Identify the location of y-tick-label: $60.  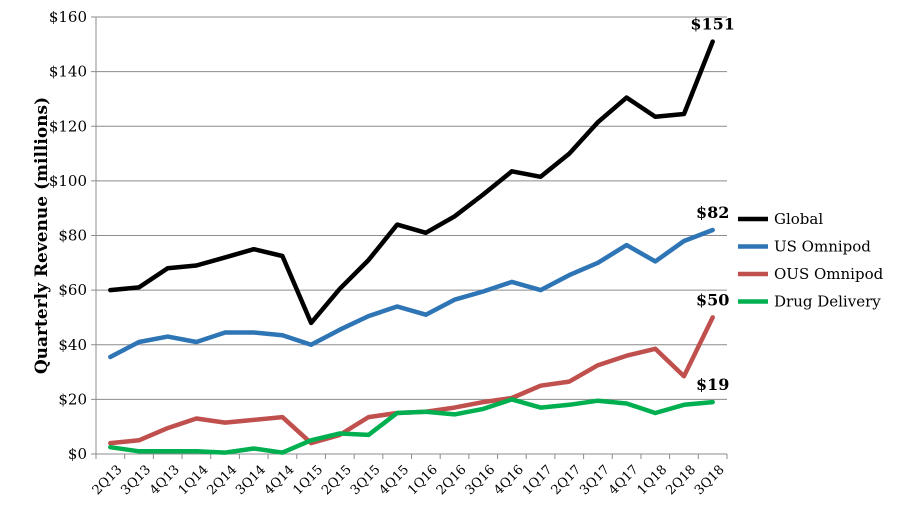
(72, 290).